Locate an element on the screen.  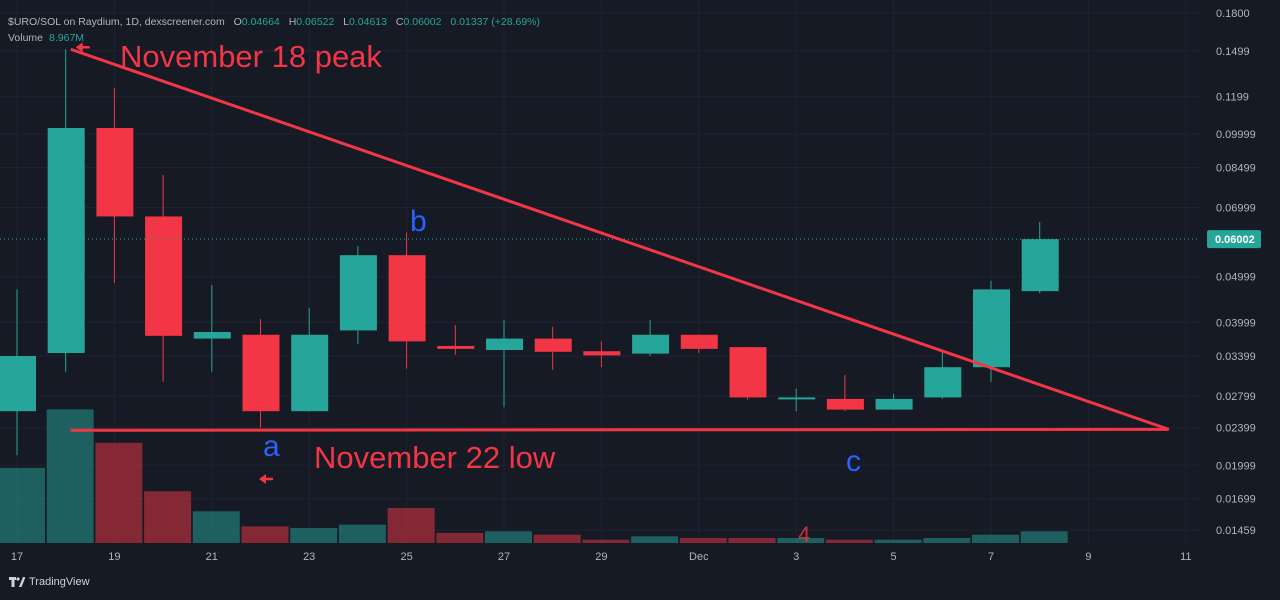
price-tick-label: 0.01699 is located at coordinates (1236, 500).